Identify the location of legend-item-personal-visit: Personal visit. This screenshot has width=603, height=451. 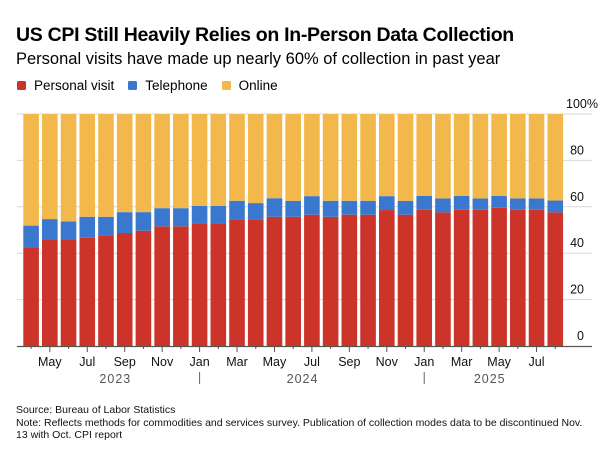
(65, 85).